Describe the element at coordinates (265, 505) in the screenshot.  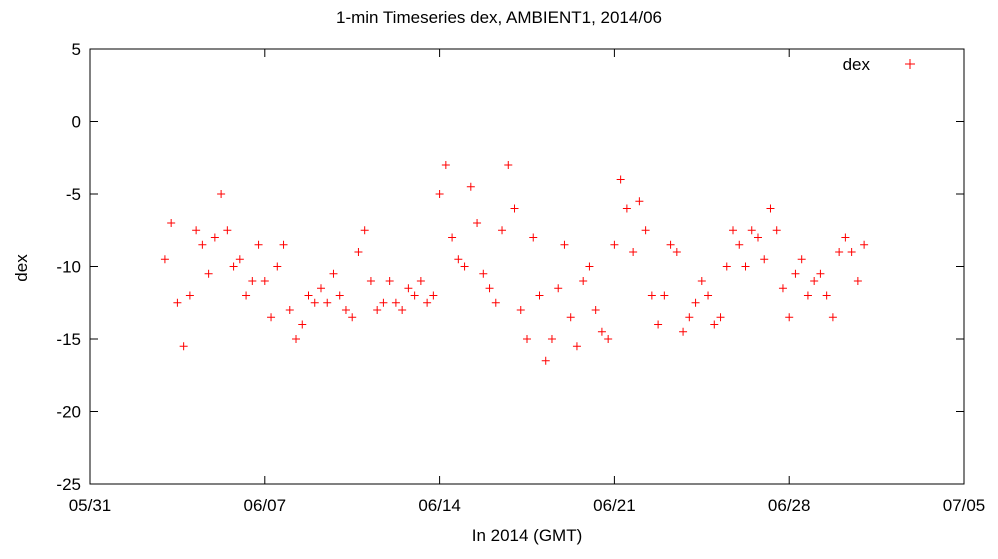
I see `x-tick-label: 06/07` at that location.